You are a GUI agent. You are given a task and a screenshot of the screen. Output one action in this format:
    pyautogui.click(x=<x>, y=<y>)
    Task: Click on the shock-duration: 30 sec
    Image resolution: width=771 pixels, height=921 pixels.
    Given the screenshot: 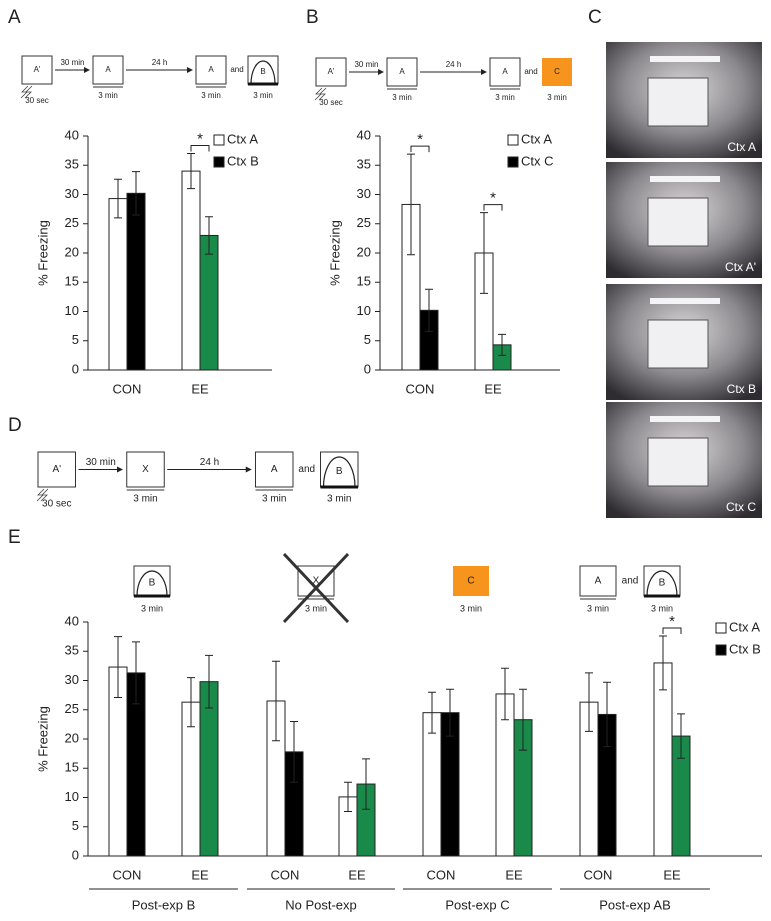 What is the action you would take?
    pyautogui.click(x=331, y=102)
    